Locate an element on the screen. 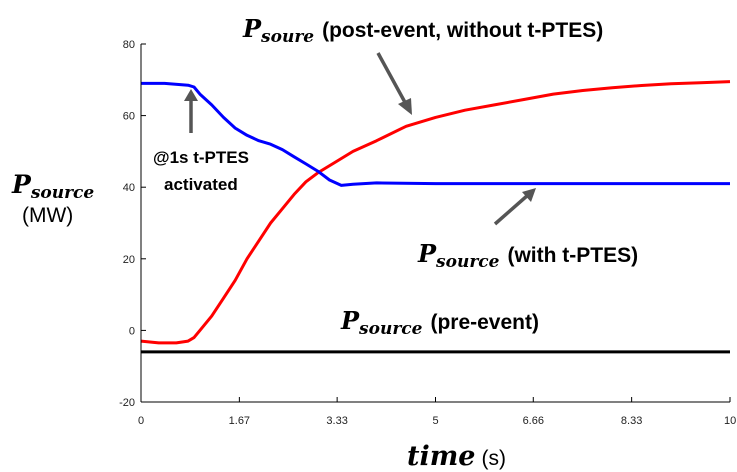  y-axis-label-subscript: source is located at coordinates (62, 193).